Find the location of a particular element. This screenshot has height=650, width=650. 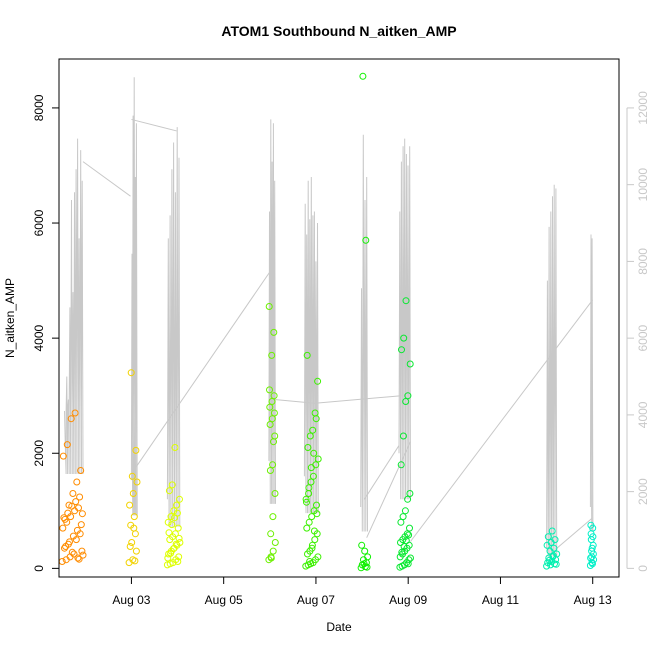

chart-title: ATOM1 Southbound N_aitken_AMP is located at coordinates (338, 31).